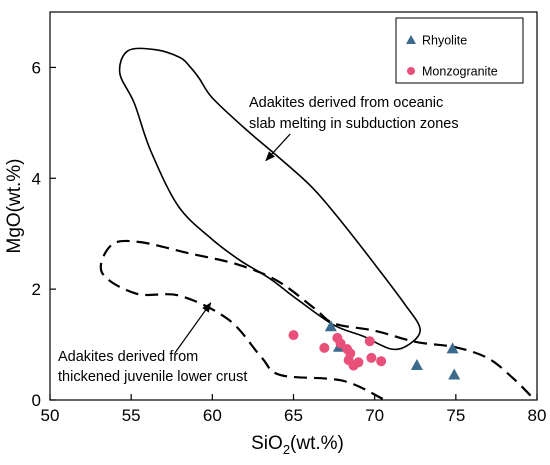 The image size is (550, 465). Describe the element at coordinates (36, 178) in the screenshot. I see `y-tick-label: 4` at that location.